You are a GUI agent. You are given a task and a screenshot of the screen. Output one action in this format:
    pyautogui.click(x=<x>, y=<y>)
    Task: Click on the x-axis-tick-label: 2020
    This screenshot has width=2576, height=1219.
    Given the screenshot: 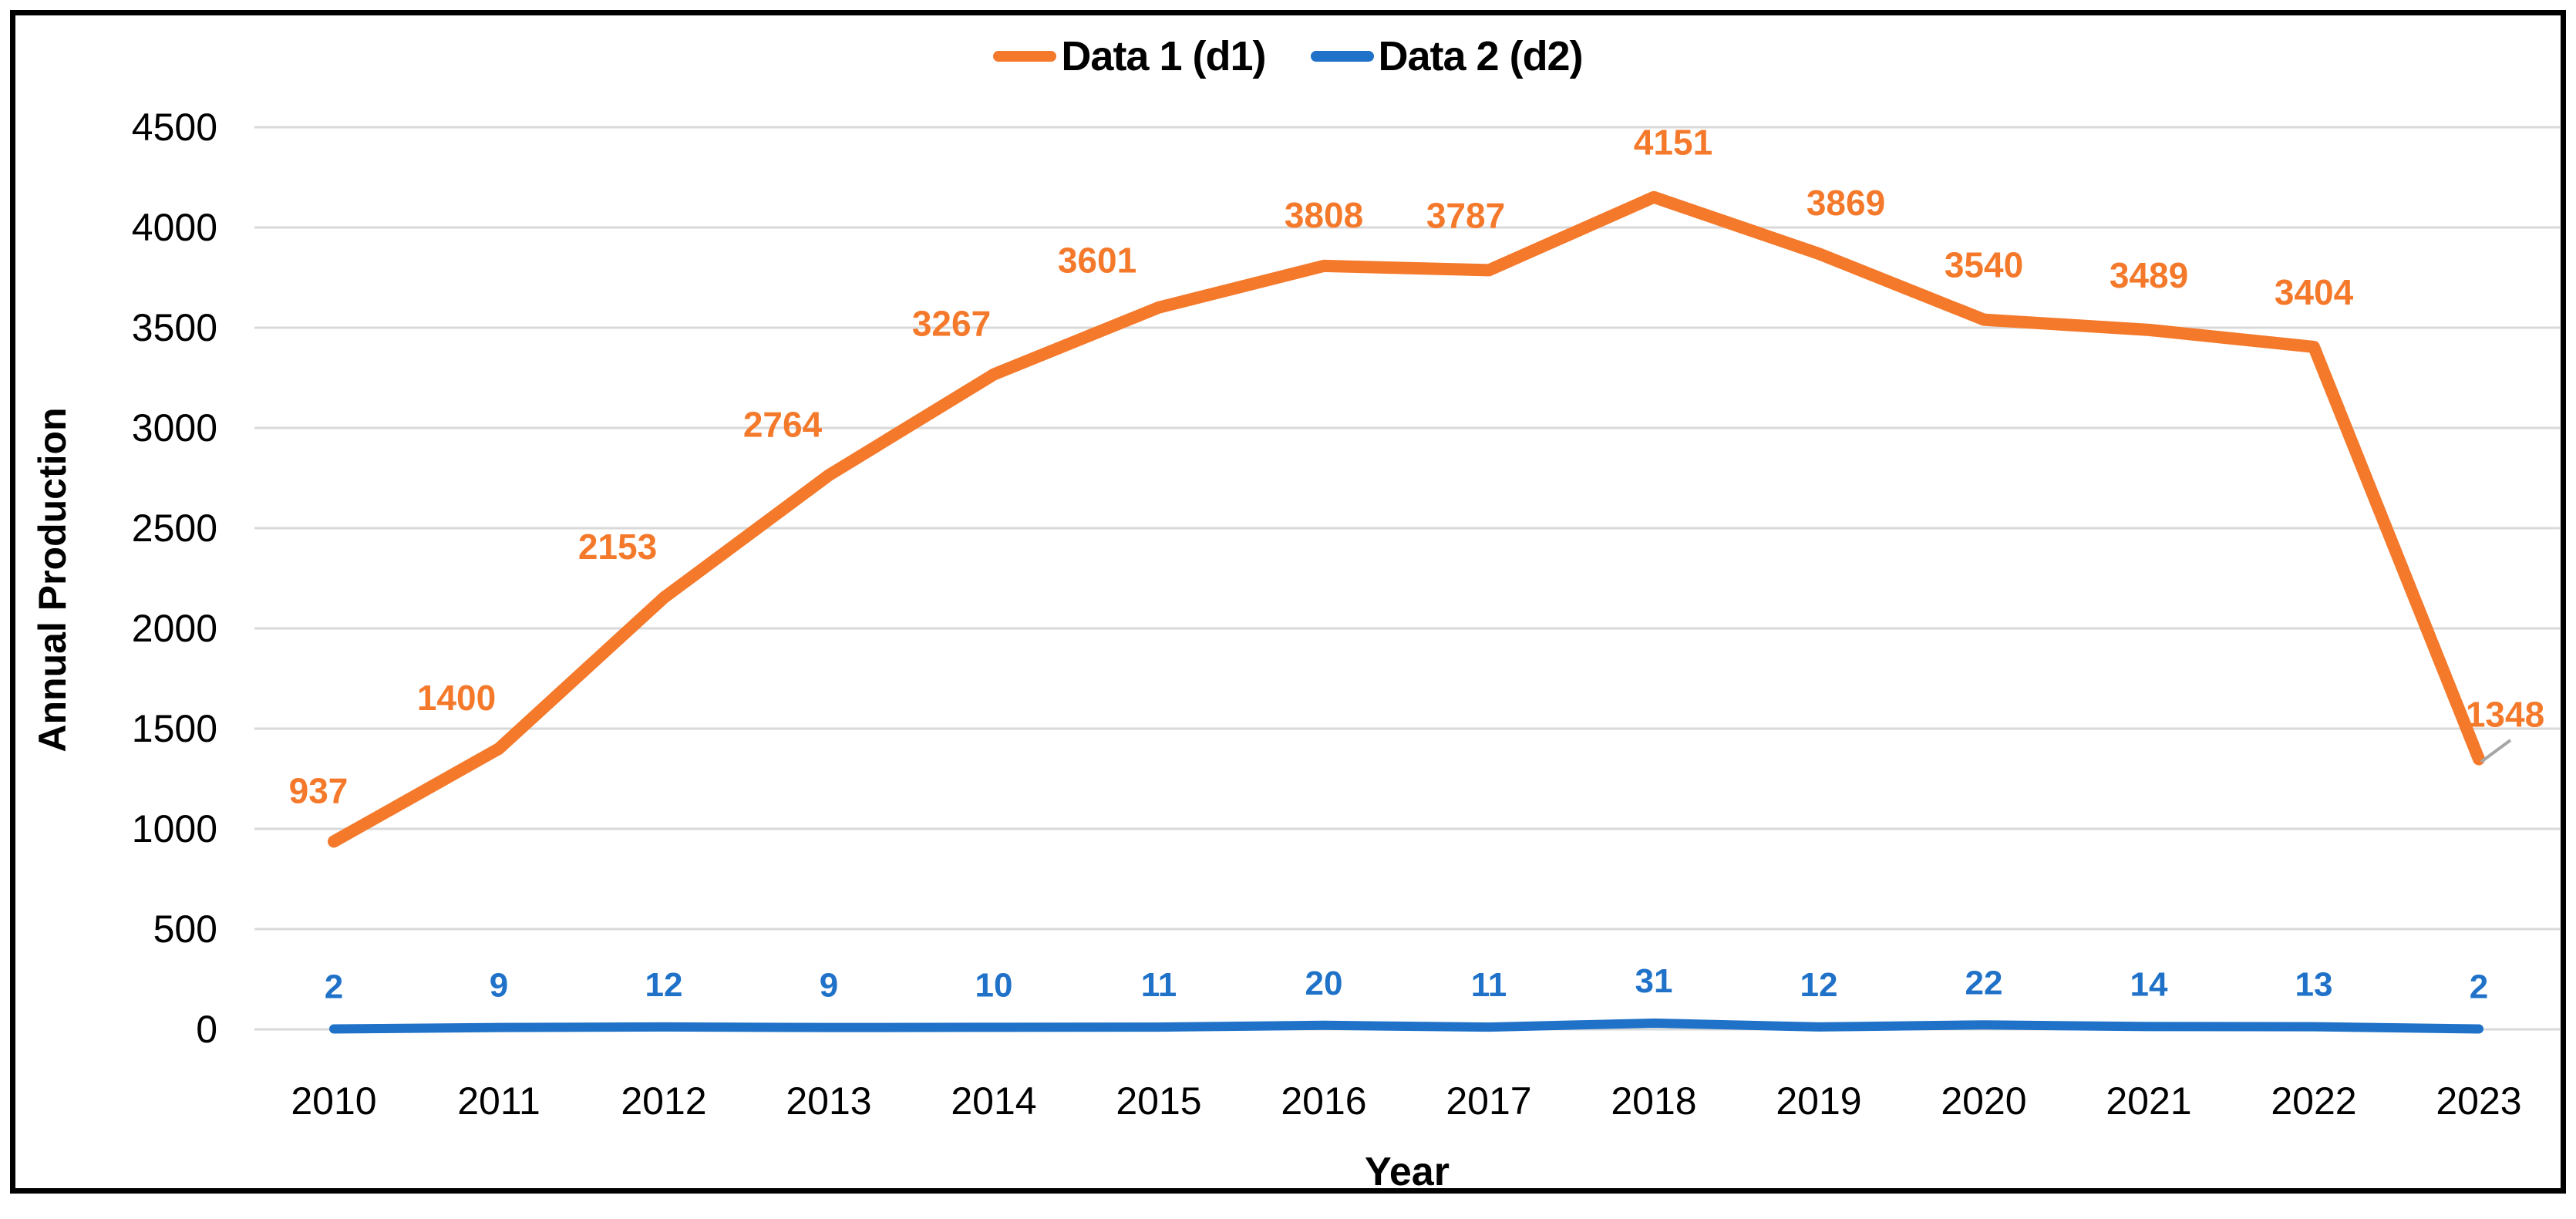 What is the action you would take?
    pyautogui.click(x=1983, y=1101)
    